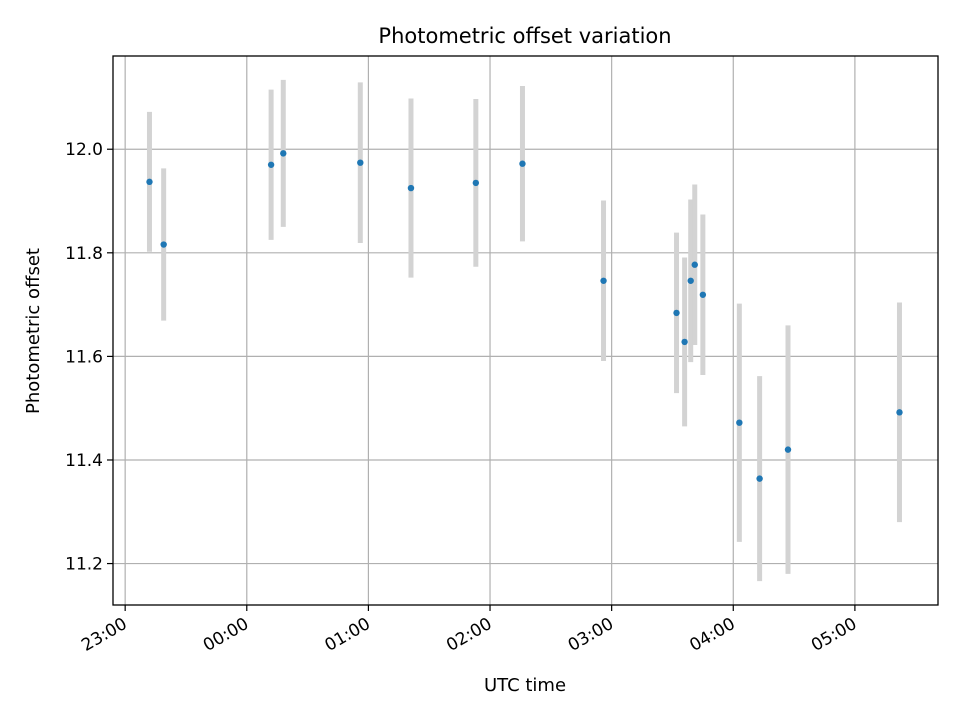  I want to click on chart-title: Photometric offset variation, so click(524, 36).